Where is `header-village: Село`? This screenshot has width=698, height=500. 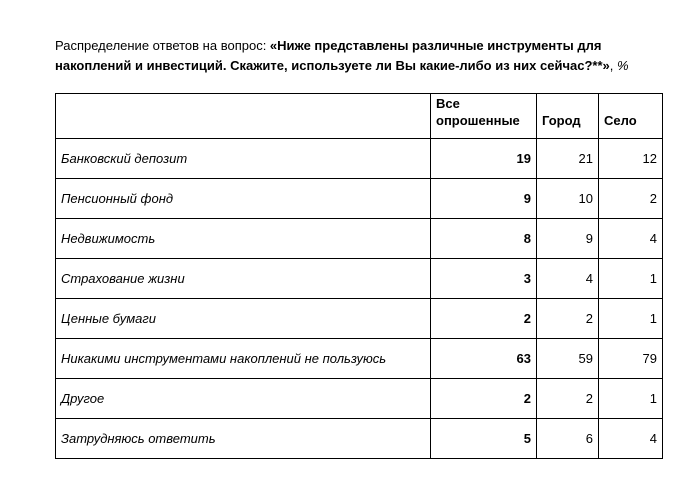 header-village: Село is located at coordinates (630, 116).